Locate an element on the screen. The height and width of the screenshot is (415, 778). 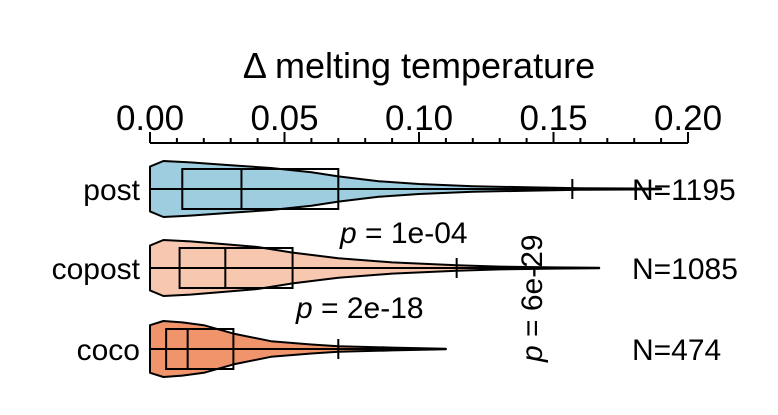
violin-group-post: post N=1195 is located at coordinates (409, 189).